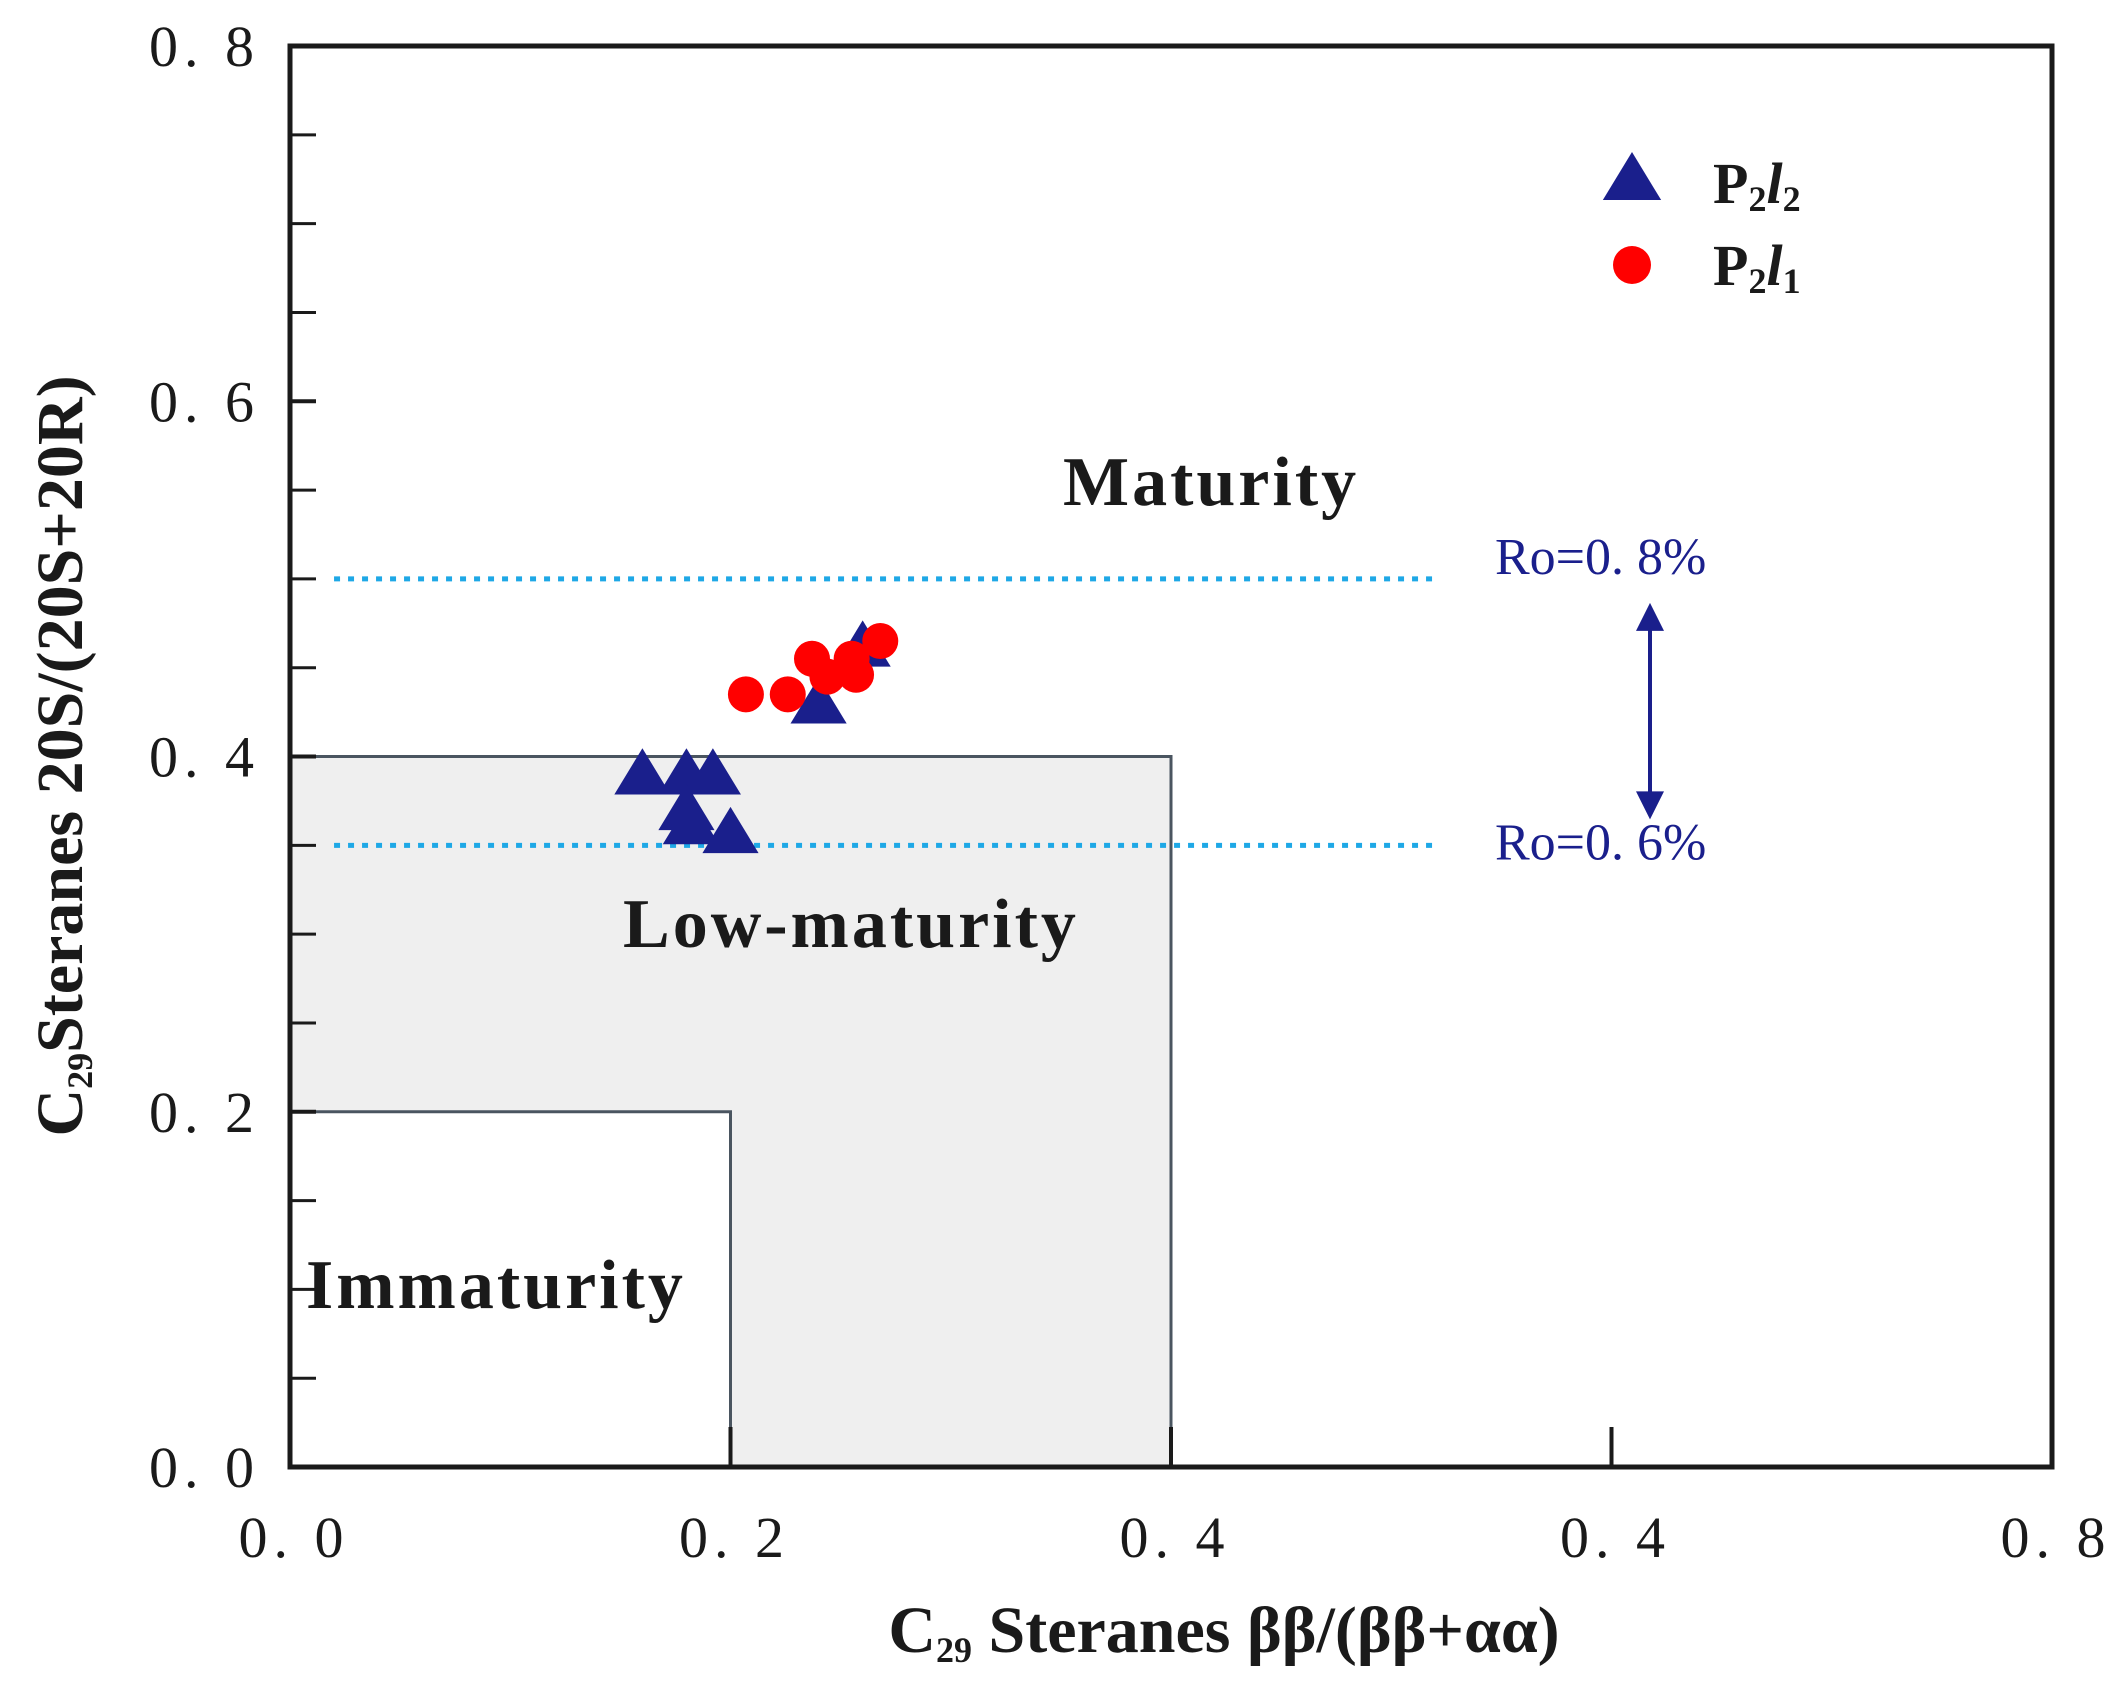 The image size is (2128, 1684). Describe the element at coordinates (1600, 557) in the screenshot. I see `ro-label: Ro=0. 8%` at that location.